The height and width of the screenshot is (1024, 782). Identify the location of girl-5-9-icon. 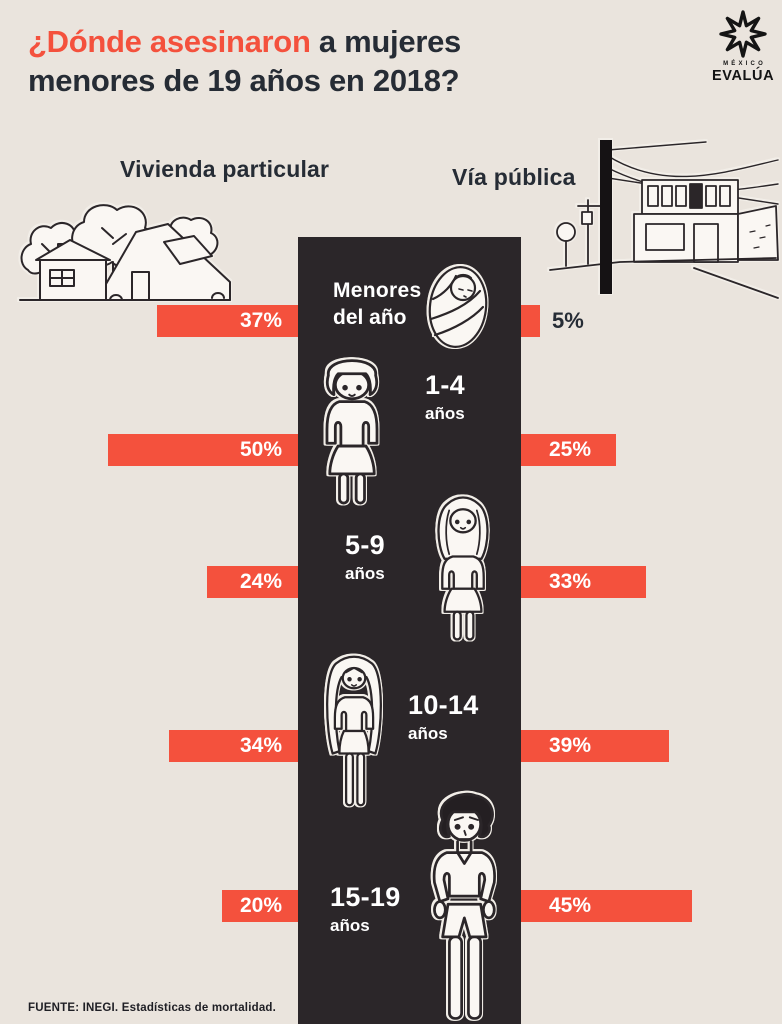
(463, 568).